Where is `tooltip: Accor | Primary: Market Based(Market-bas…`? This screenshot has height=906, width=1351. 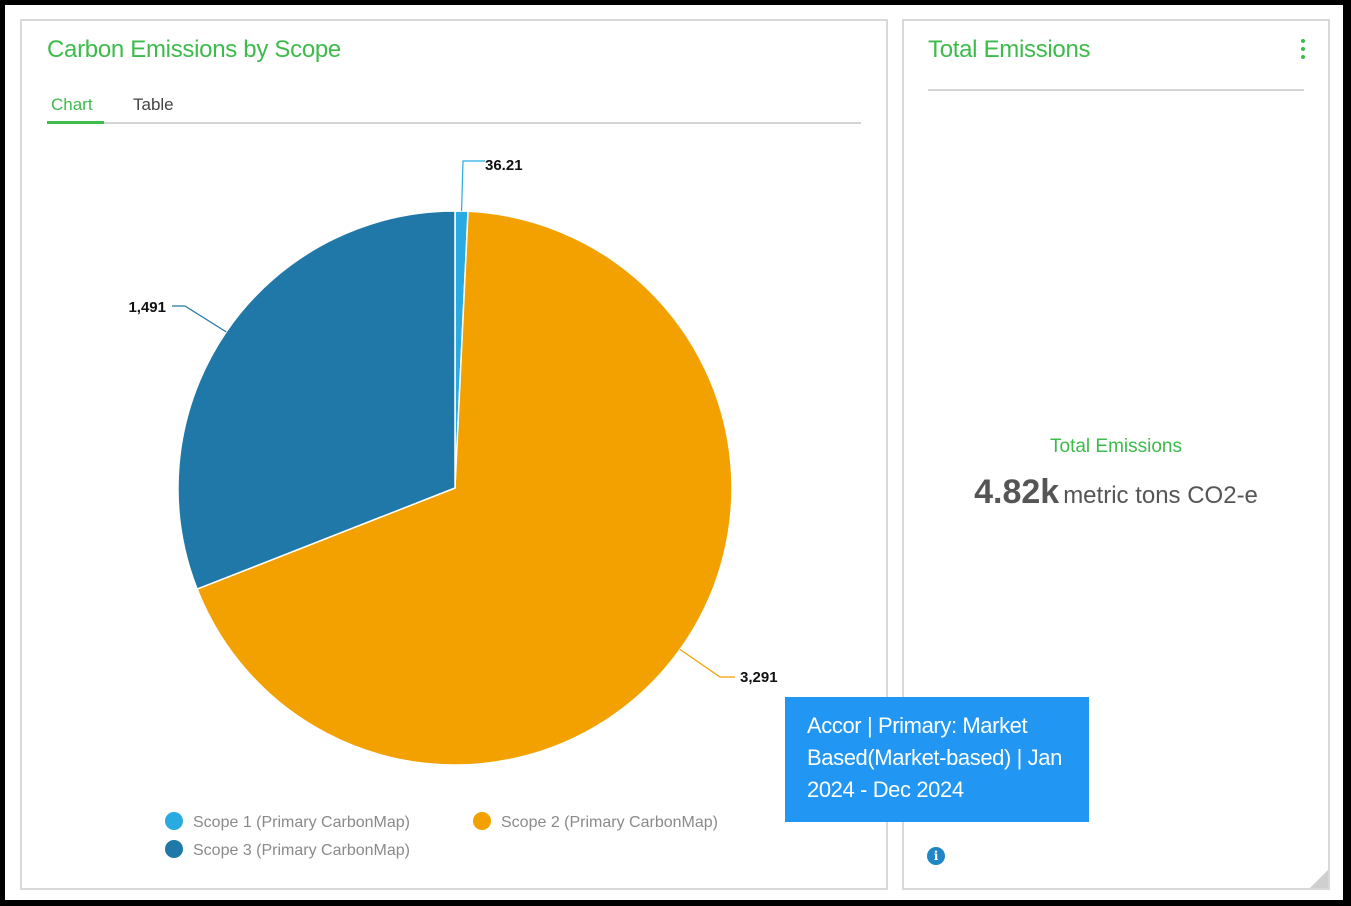 tooltip: Accor | Primary: Market Based(Market-bas… is located at coordinates (937, 759).